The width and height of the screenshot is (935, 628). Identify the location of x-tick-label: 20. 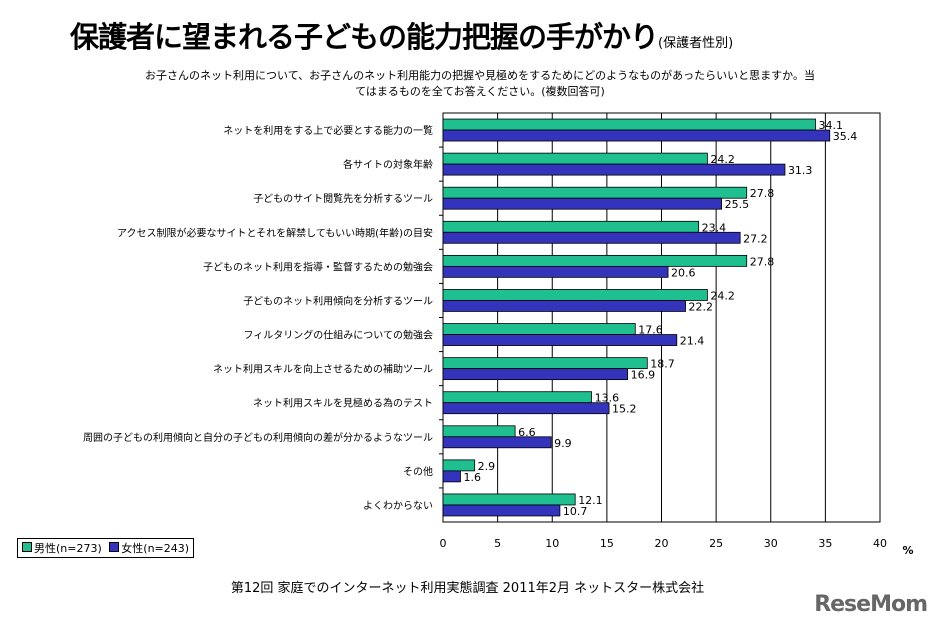
(662, 543).